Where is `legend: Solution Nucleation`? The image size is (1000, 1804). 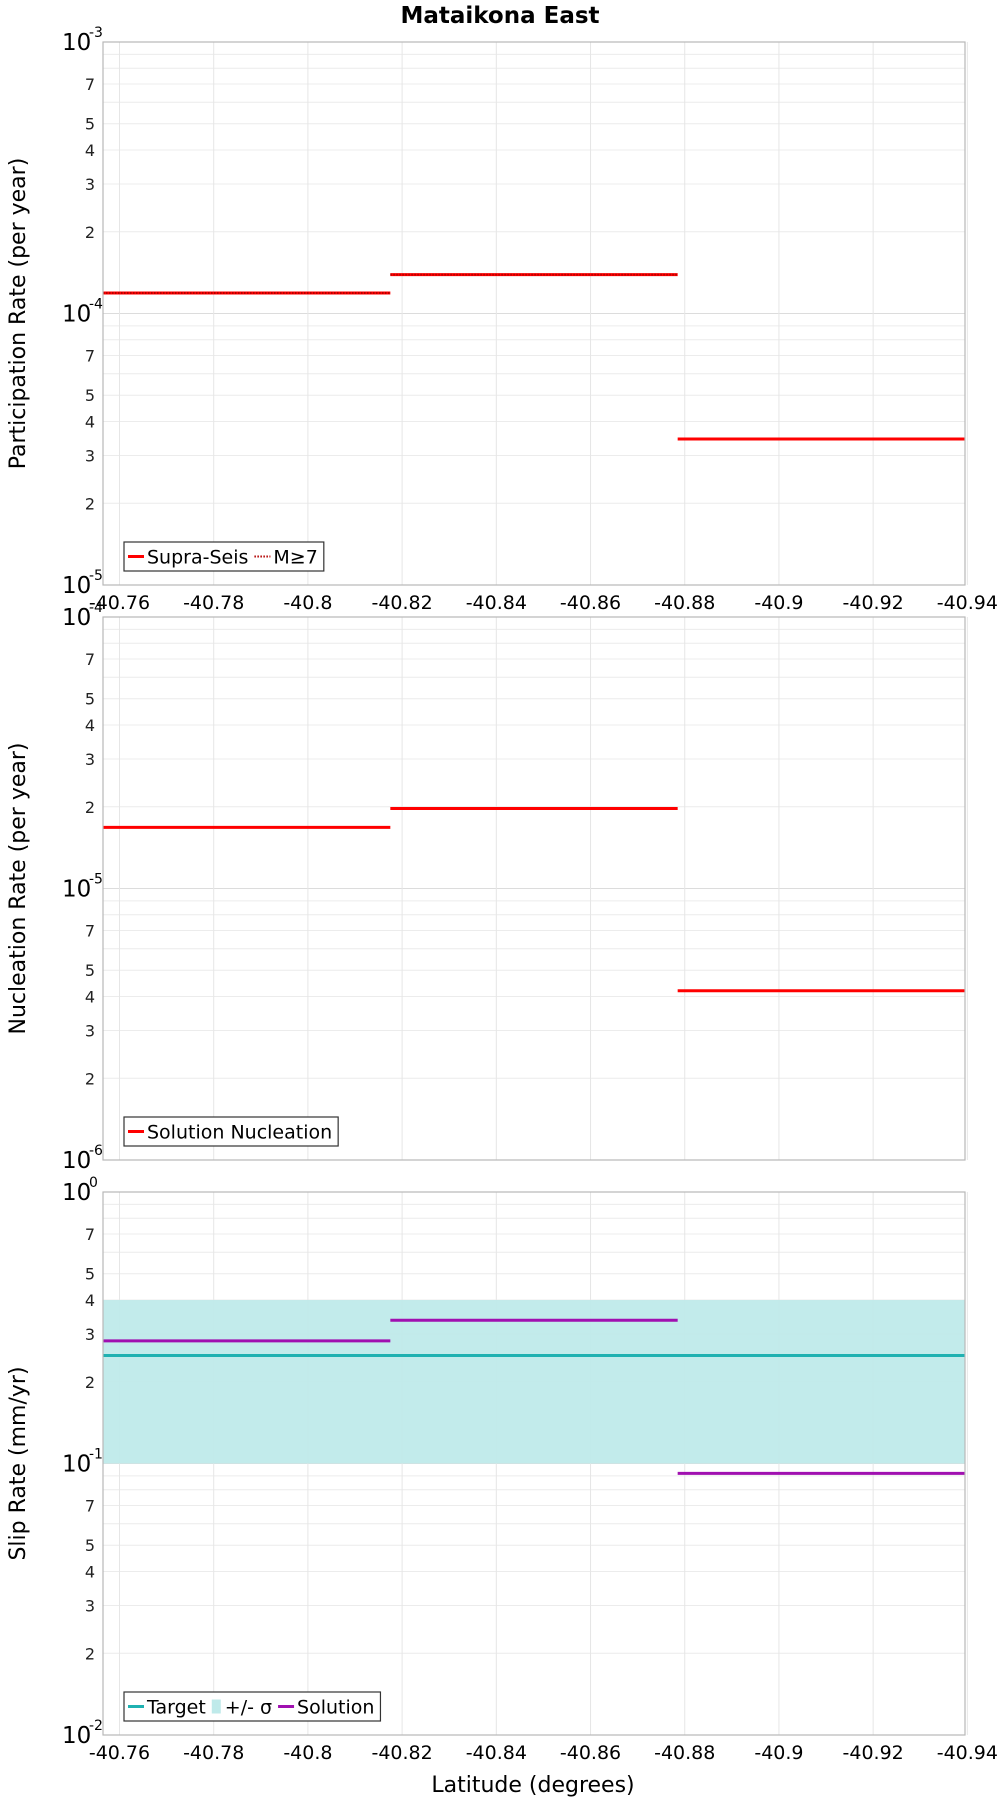
legend: Solution Nucleation is located at coordinates (231, 1131).